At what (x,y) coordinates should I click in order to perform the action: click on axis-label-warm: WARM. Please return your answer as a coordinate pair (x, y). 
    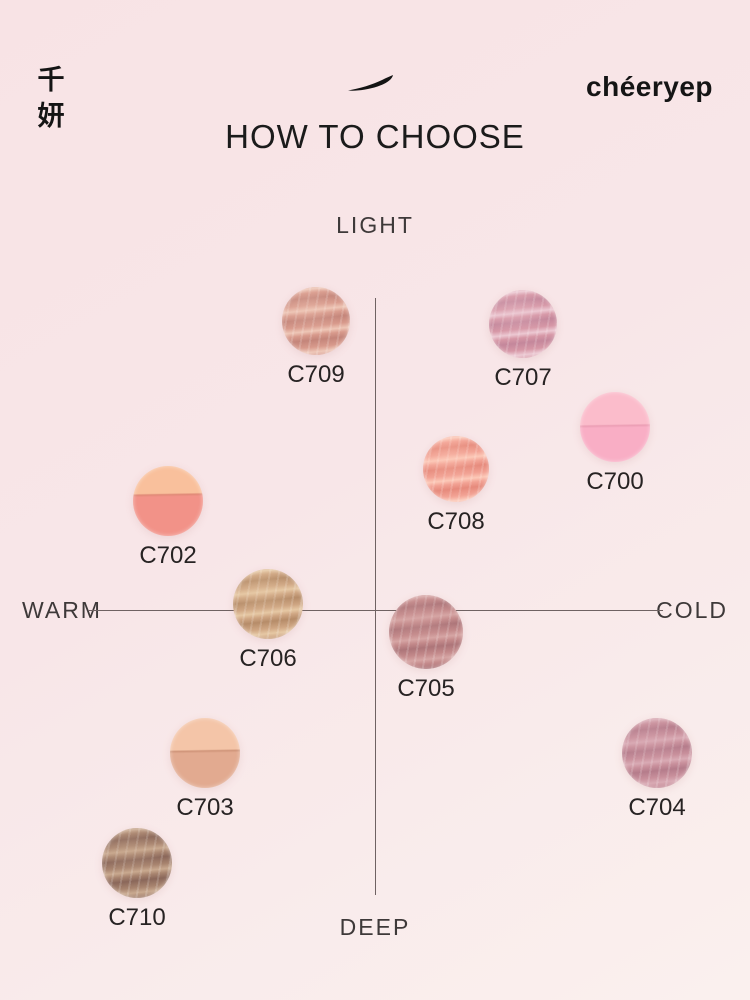
    Looking at the image, I should click on (62, 610).